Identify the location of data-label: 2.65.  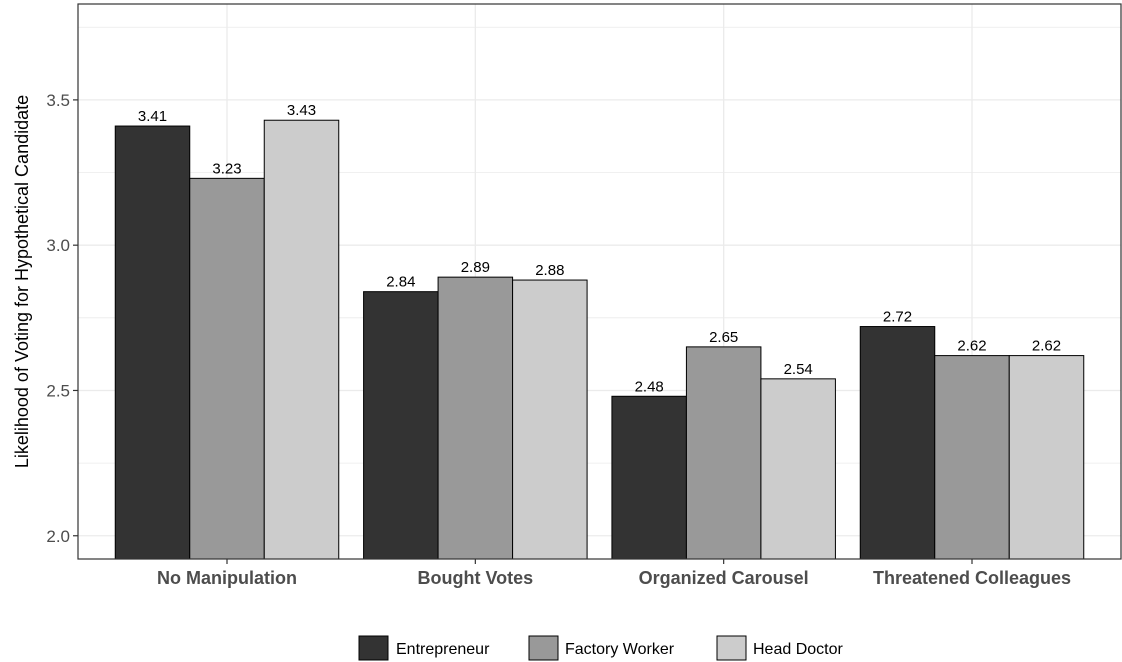
(723, 337).